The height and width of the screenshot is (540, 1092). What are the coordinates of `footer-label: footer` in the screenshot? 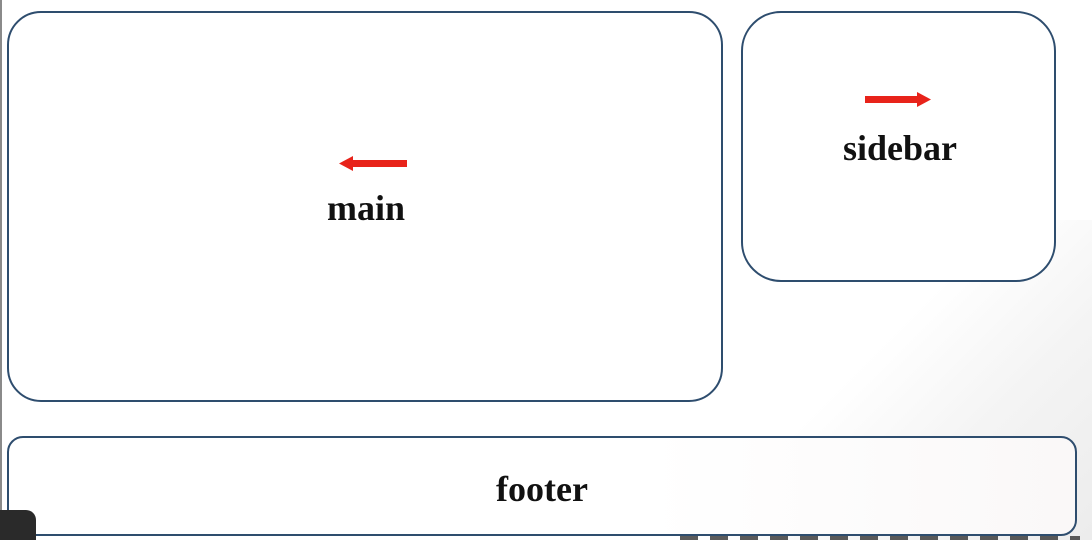 It's located at (542, 489).